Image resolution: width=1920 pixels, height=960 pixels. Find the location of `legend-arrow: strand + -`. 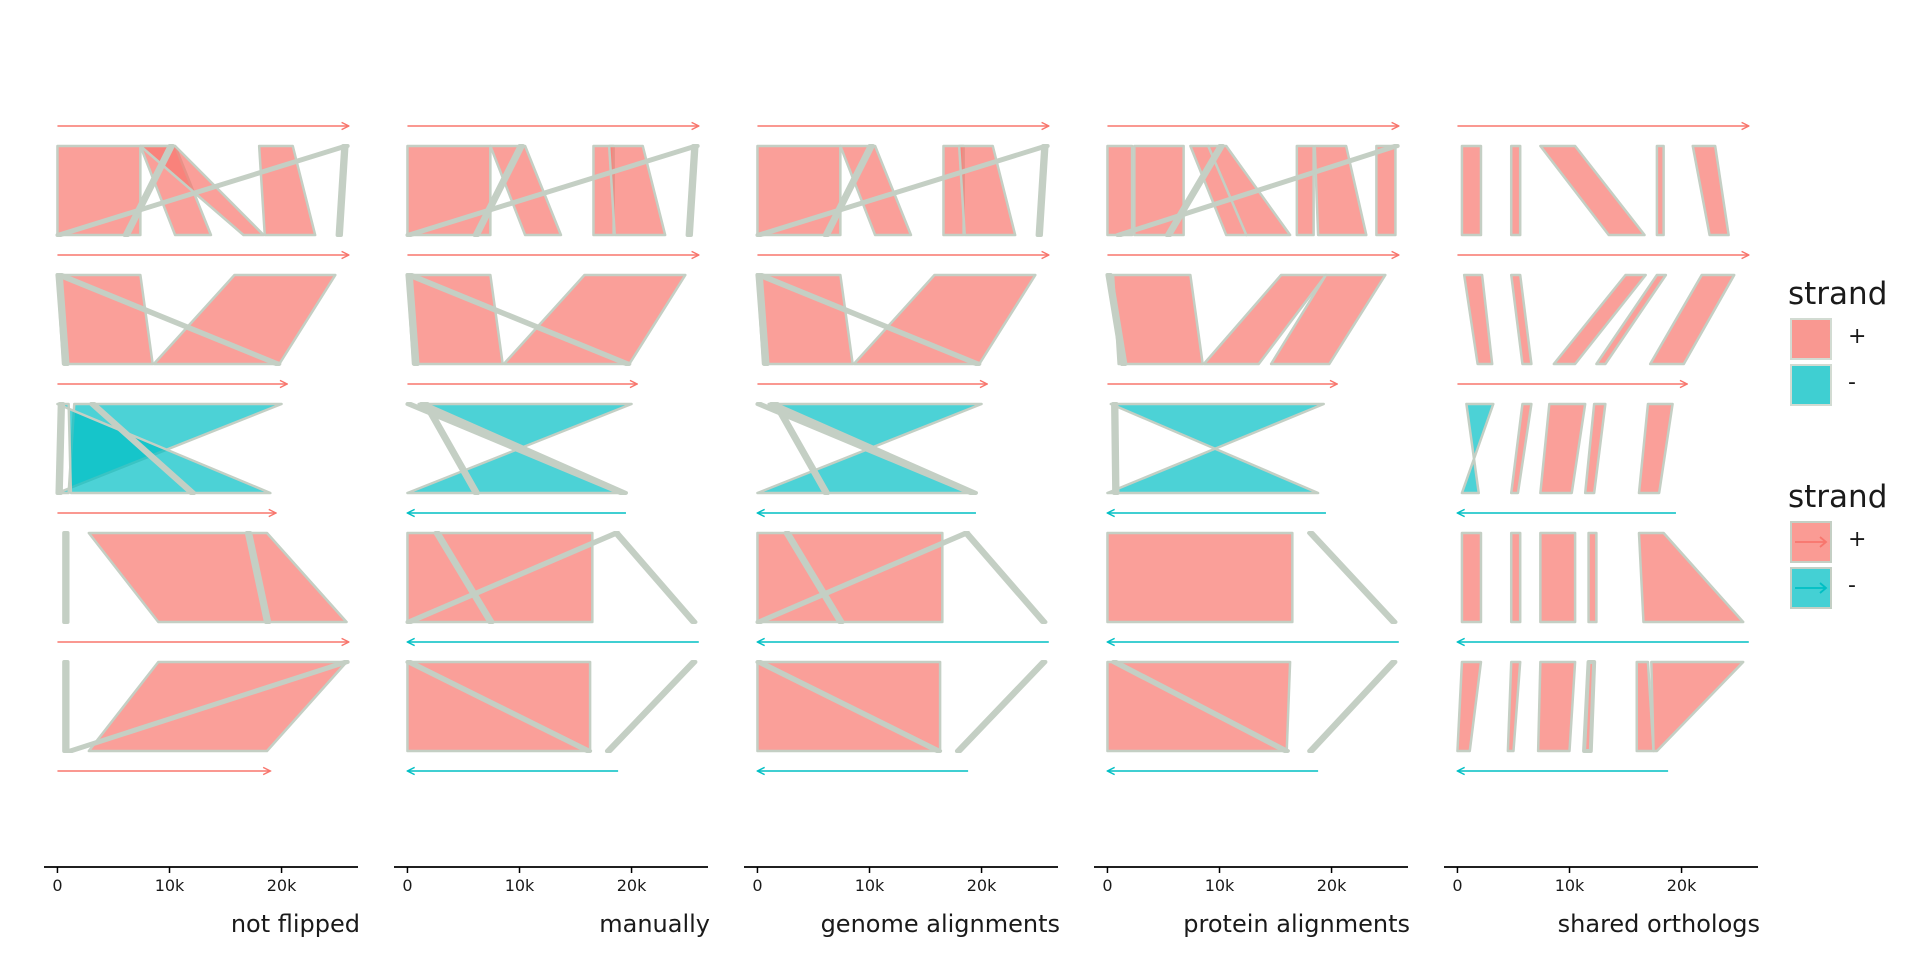

legend-arrow: strand + - is located at coordinates (1837, 545).